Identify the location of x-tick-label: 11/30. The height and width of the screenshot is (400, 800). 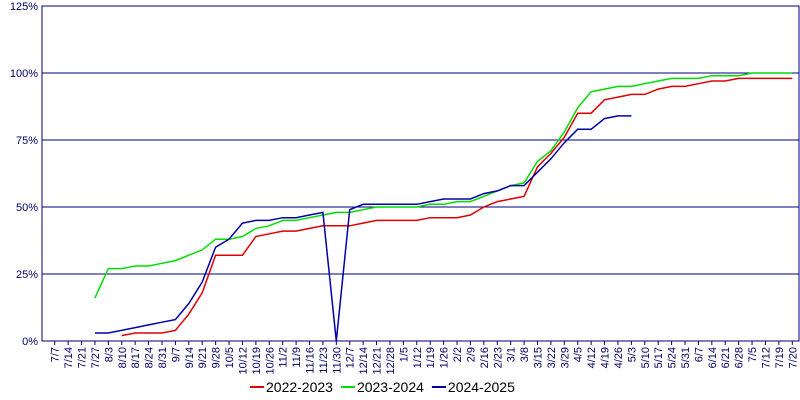
(337, 360).